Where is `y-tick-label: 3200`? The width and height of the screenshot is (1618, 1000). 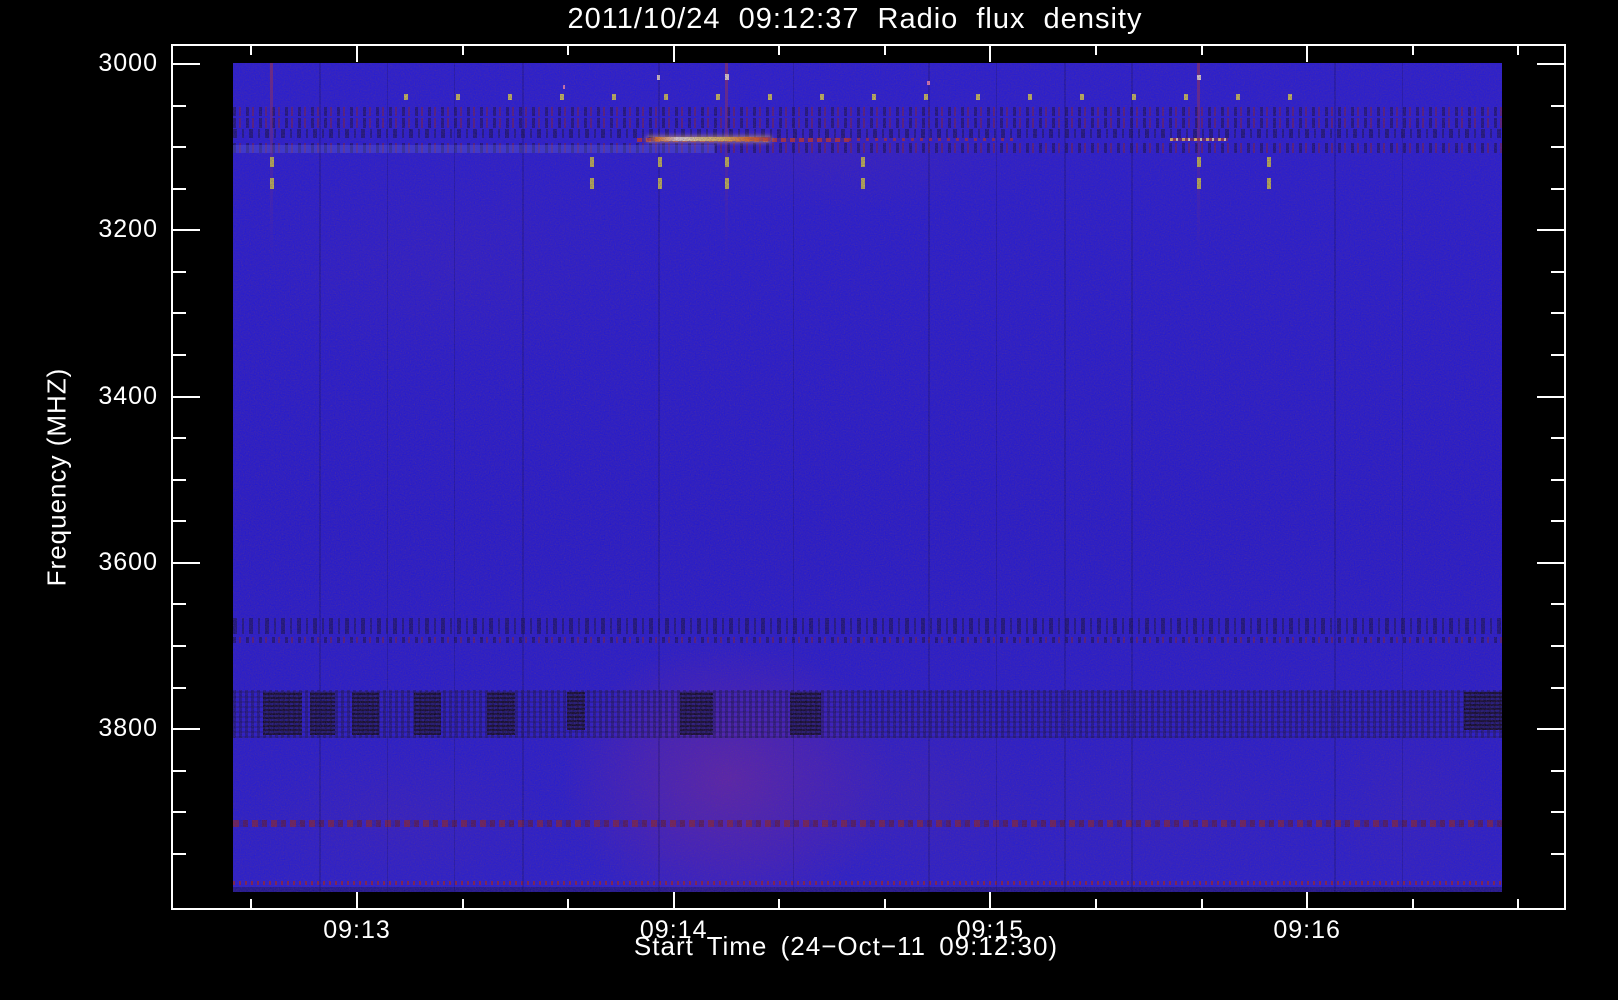
y-tick-label: 3200 is located at coordinates (128, 229).